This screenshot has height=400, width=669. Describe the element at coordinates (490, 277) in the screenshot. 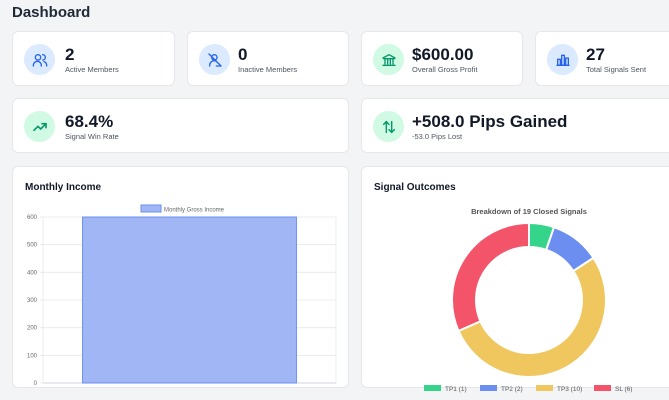

I see `slice-sl` at that location.